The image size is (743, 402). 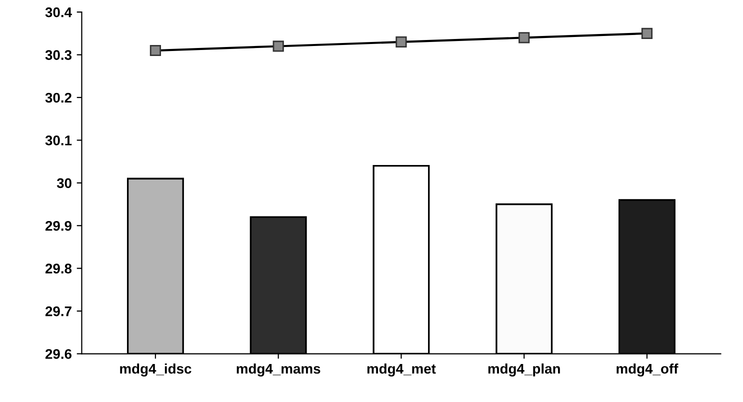 I want to click on x-tick-label: mdg4_met, so click(x=401, y=369).